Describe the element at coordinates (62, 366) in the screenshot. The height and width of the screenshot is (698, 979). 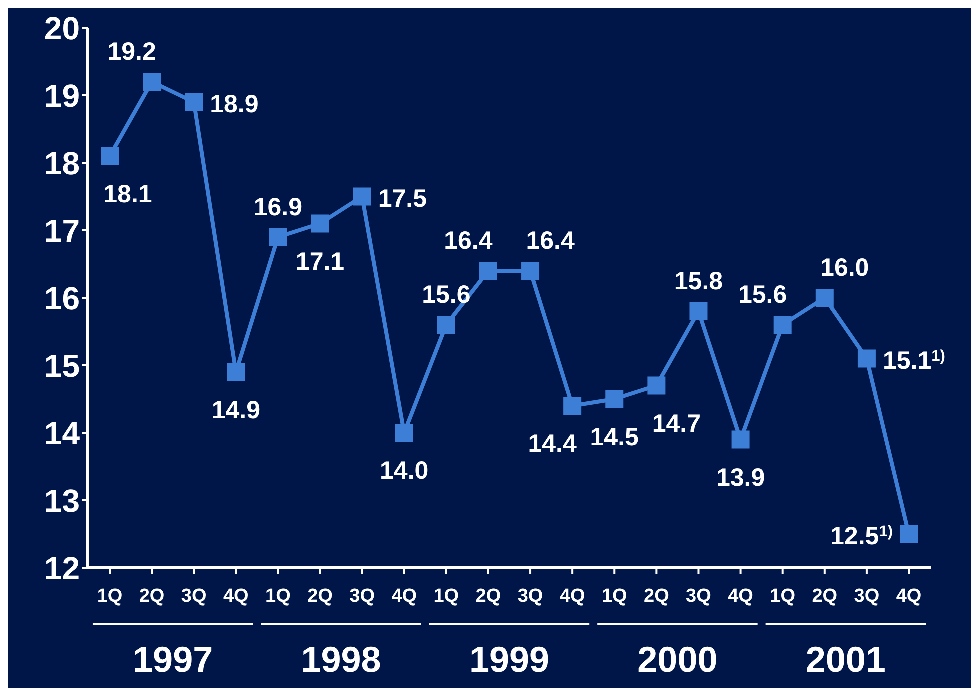
I see `y-tick-label: 15` at that location.